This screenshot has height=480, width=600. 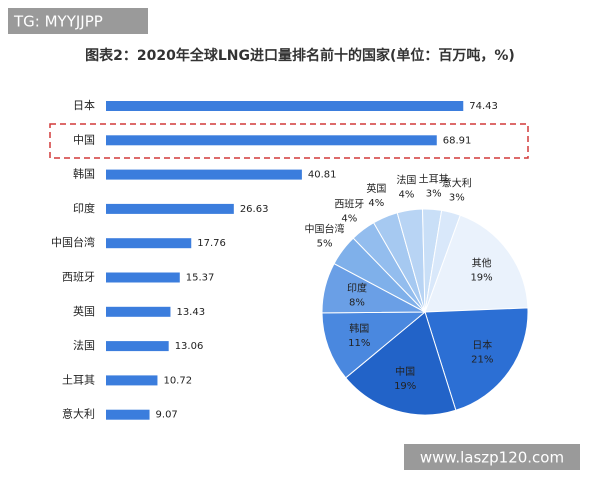 I want to click on chart-title: 图表2：2020年全球LNG进口量排名前十的国家(单位：百万吨，%), so click(x=300, y=55).